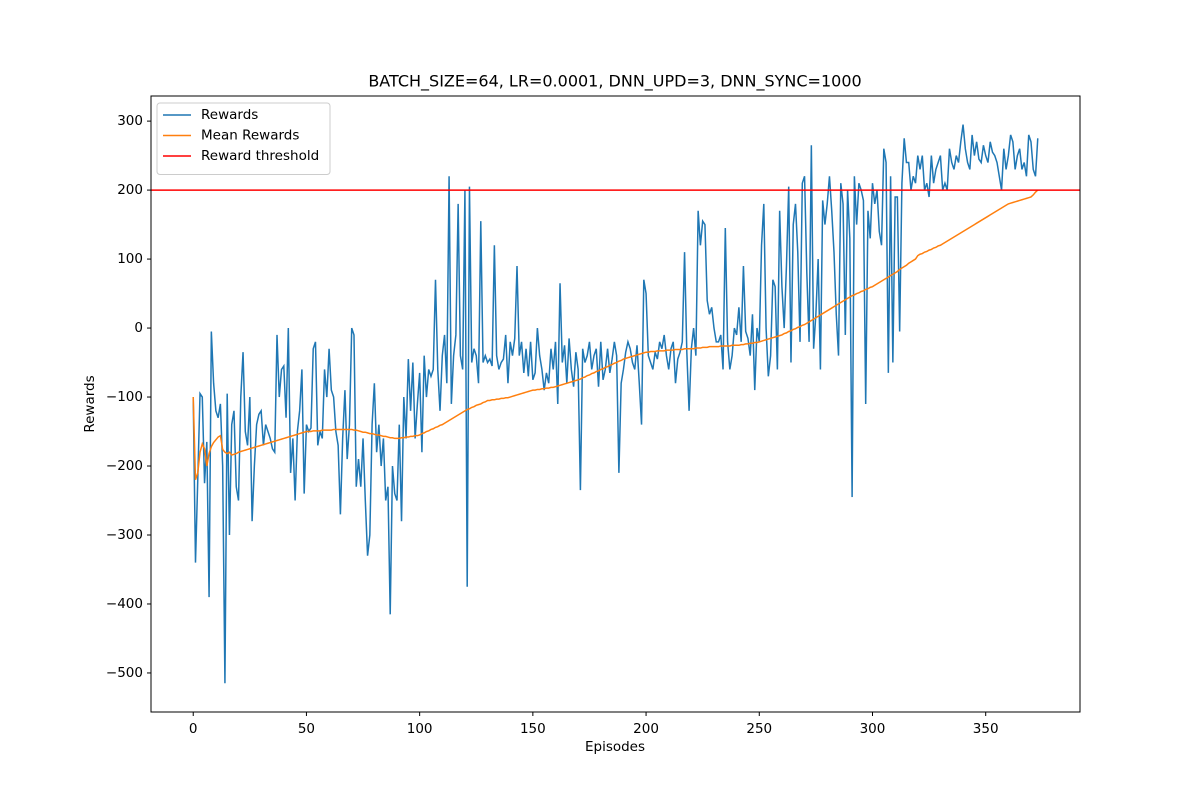 The image size is (1200, 800). What do you see at coordinates (306, 729) in the screenshot?
I see `x-tick-label: 50` at bounding box center [306, 729].